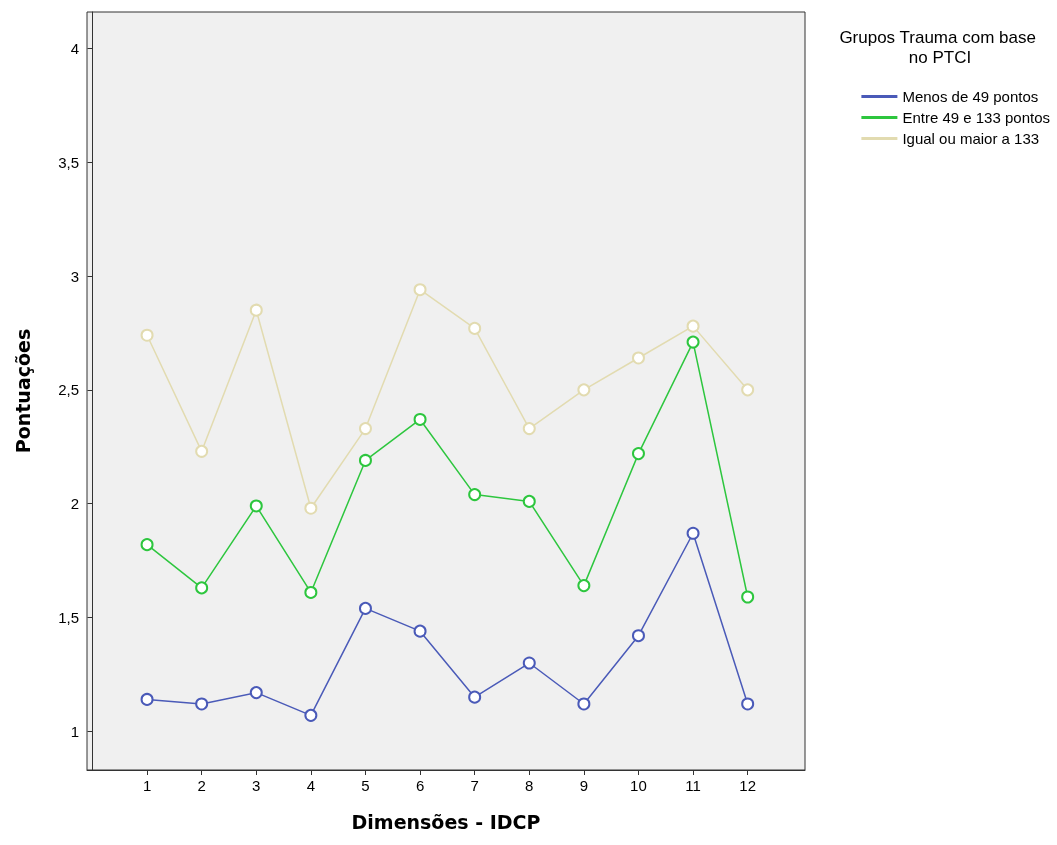 Image resolution: width=1057 pixels, height=845 pixels. What do you see at coordinates (693, 785) in the screenshot?
I see `x-tick-label: 11` at bounding box center [693, 785].